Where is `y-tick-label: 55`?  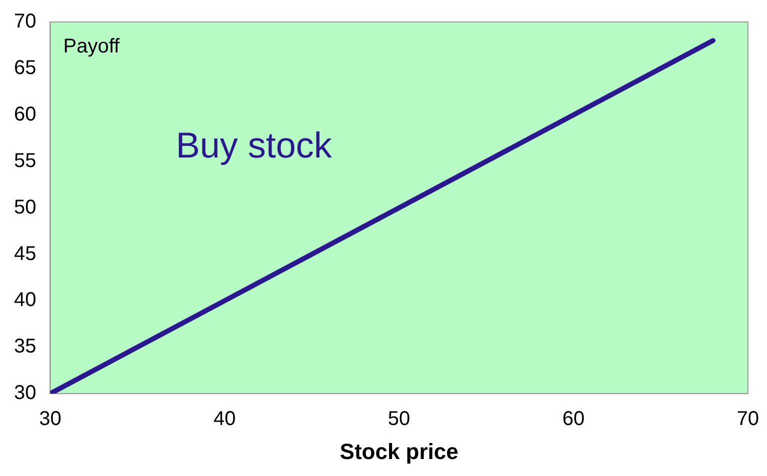
y-tick-label: 55 is located at coordinates (25, 161).